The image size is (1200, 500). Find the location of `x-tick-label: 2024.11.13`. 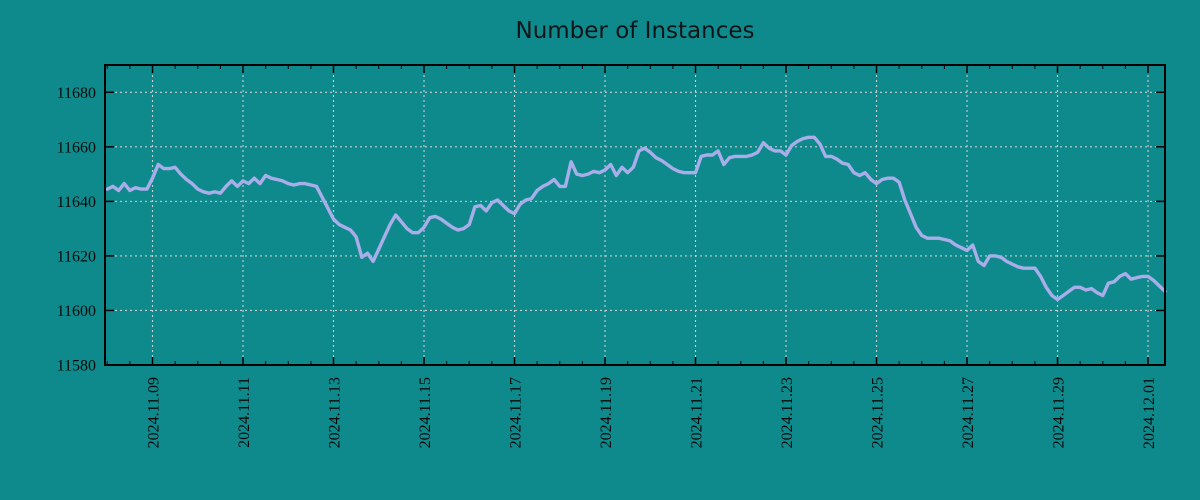

x-tick-label: 2024.11.13 is located at coordinates (335, 412).